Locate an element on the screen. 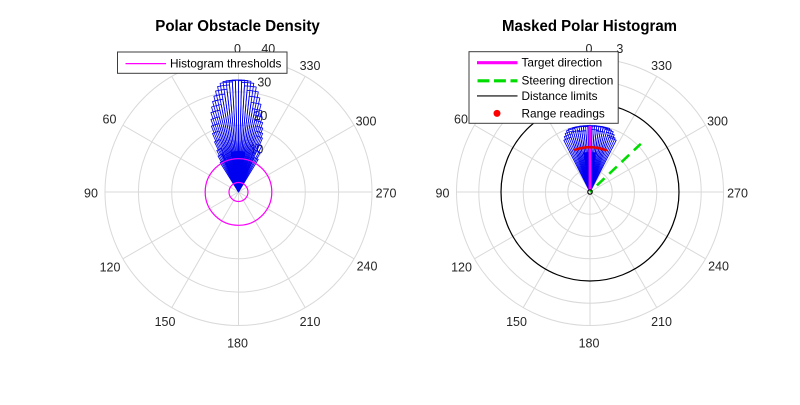 This screenshot has height=405, width=800. svg-text: Range readings is located at coordinates (563, 113).